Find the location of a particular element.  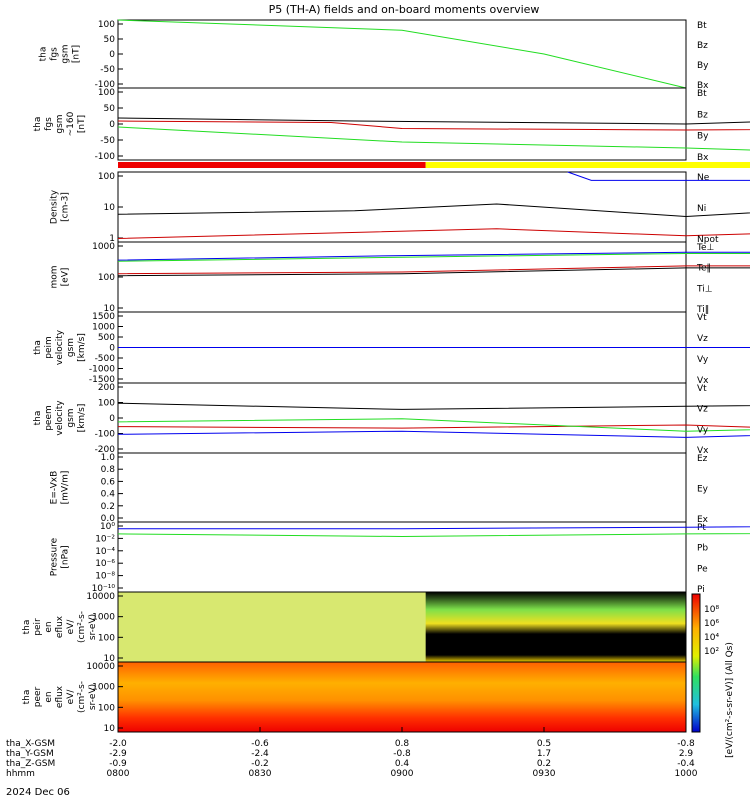

y-axis-label-line: fgs is located at coordinates (55, 54).